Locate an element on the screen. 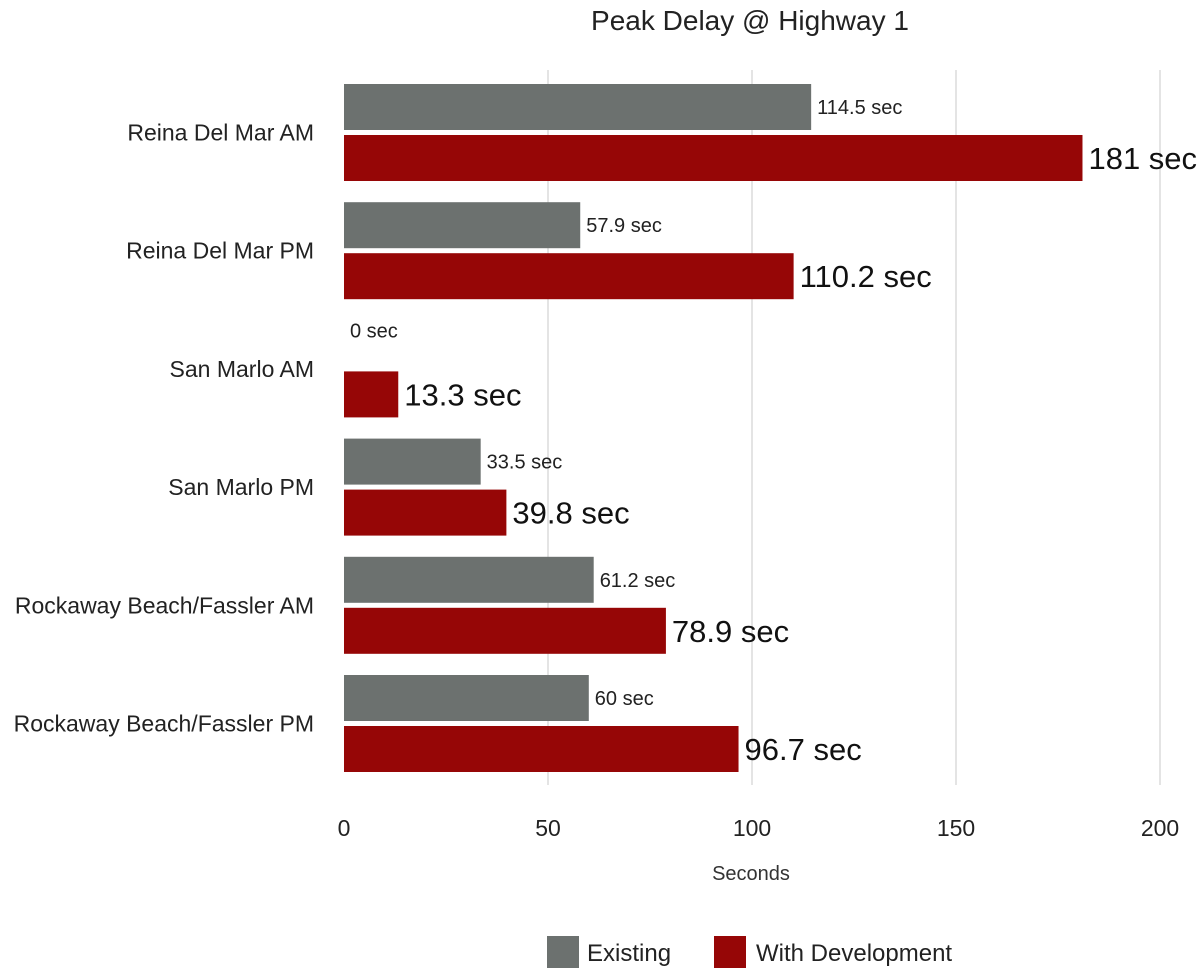  category-label: Reina Del Mar AM is located at coordinates (220, 133).